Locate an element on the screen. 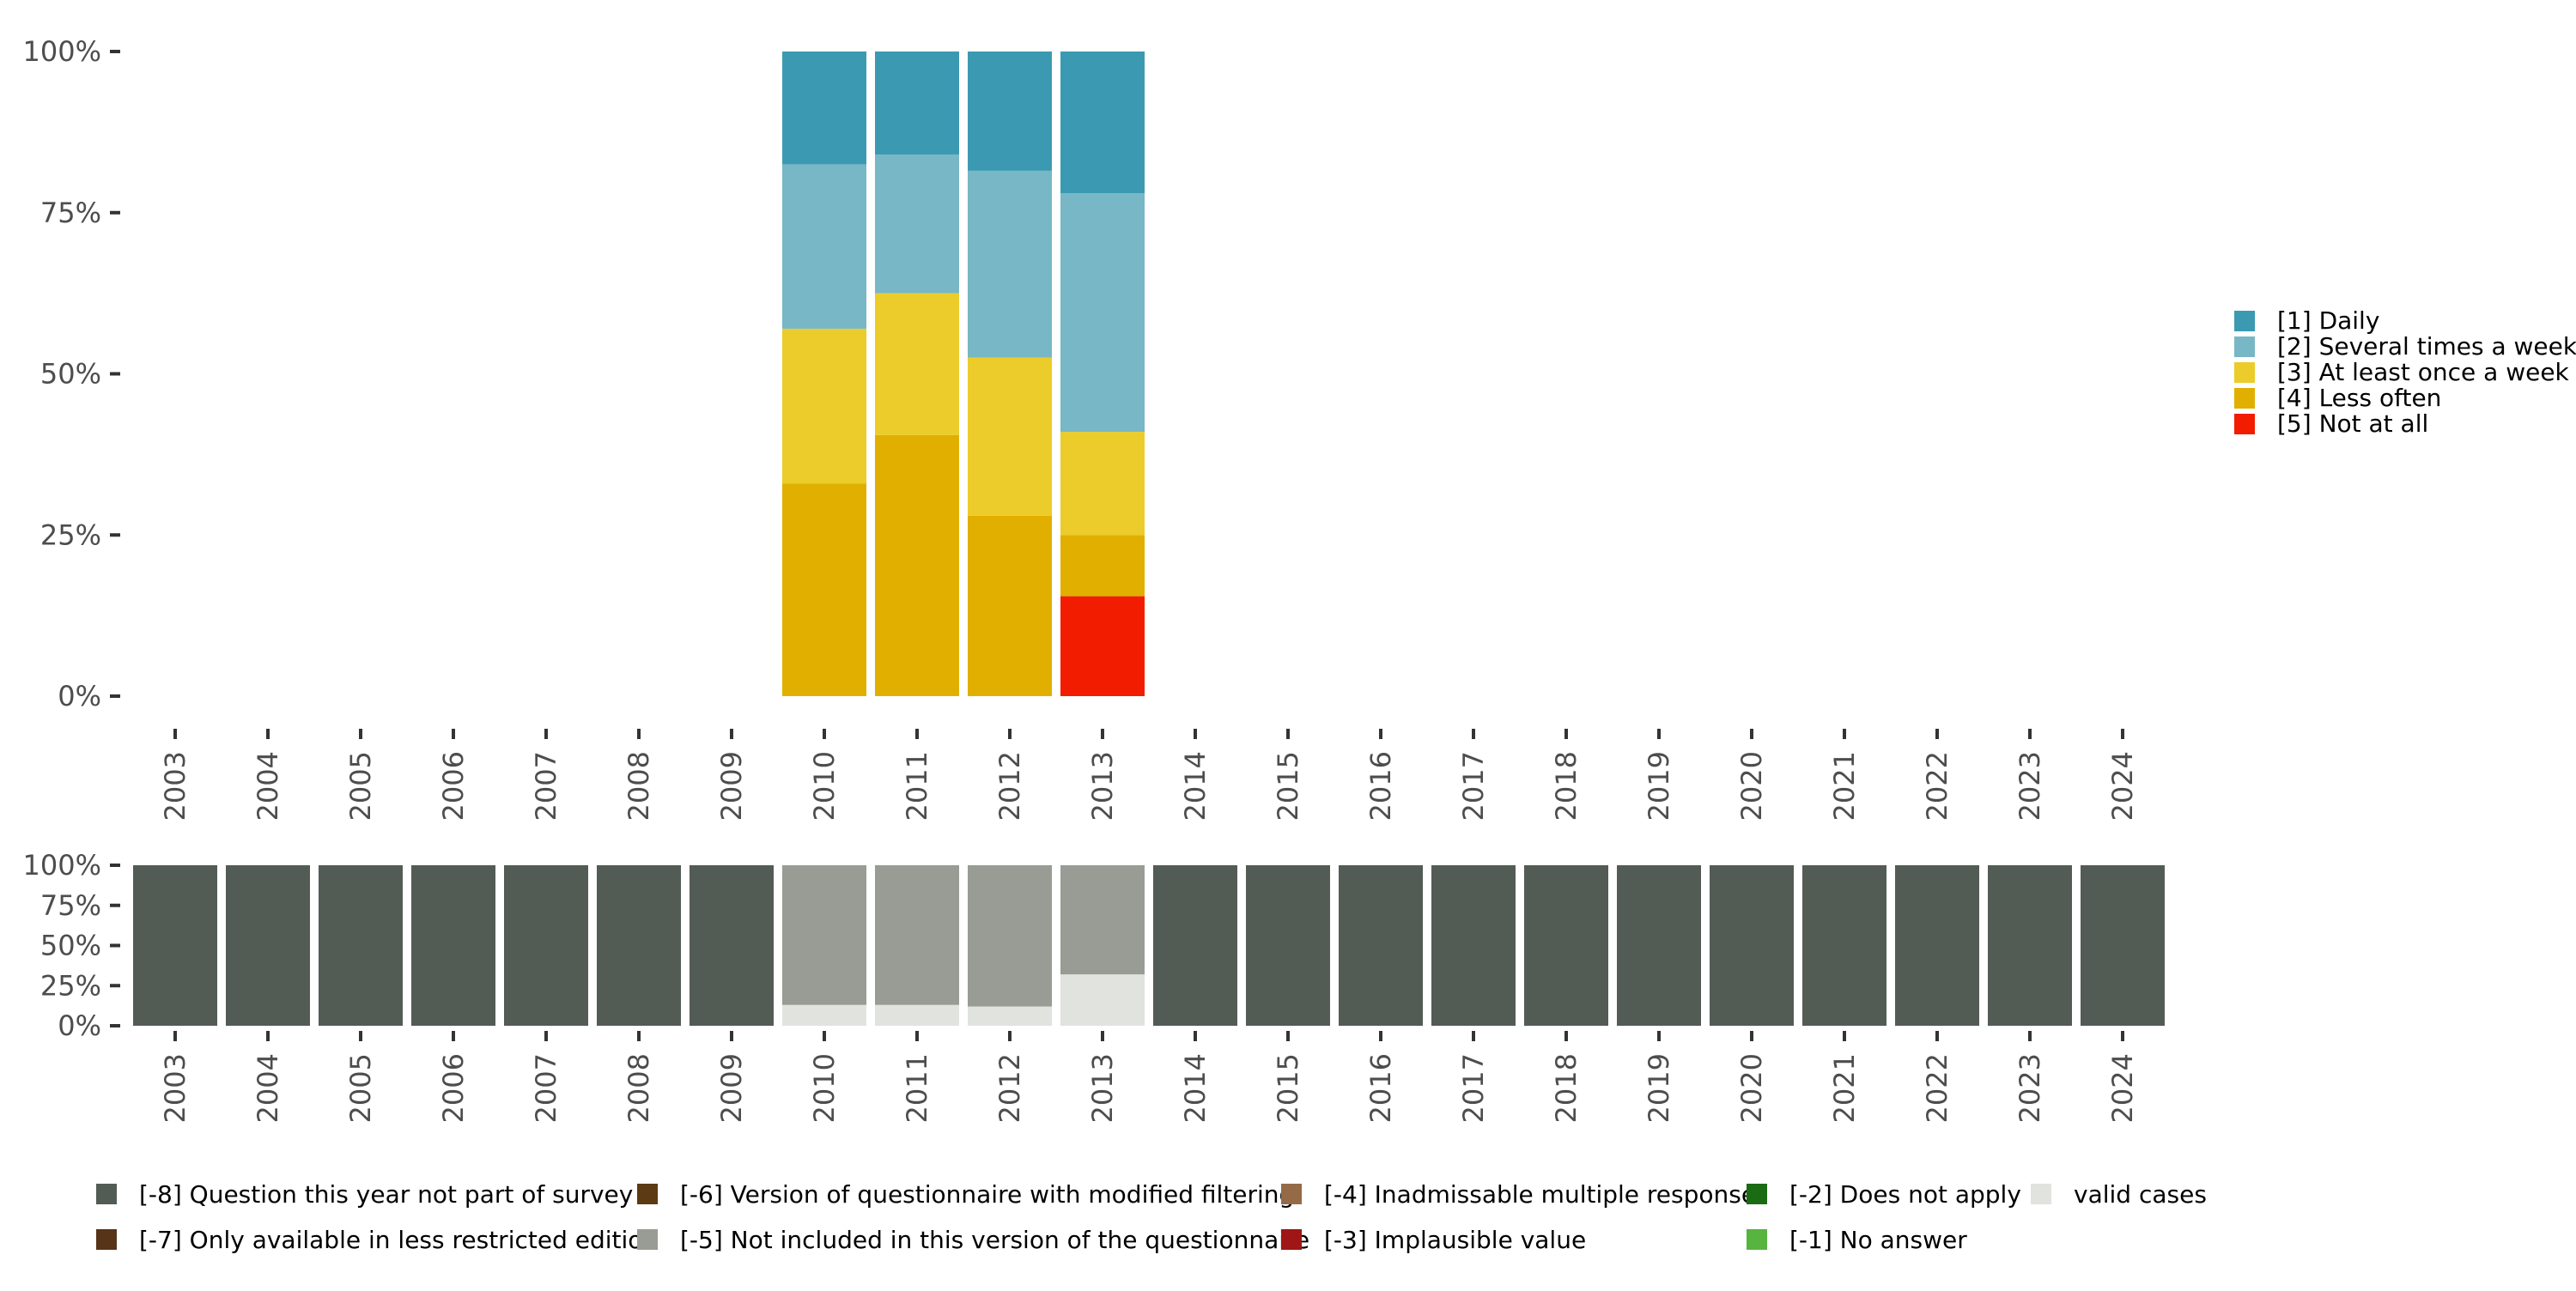  top-x-tick-label: 2006 is located at coordinates (453, 786).